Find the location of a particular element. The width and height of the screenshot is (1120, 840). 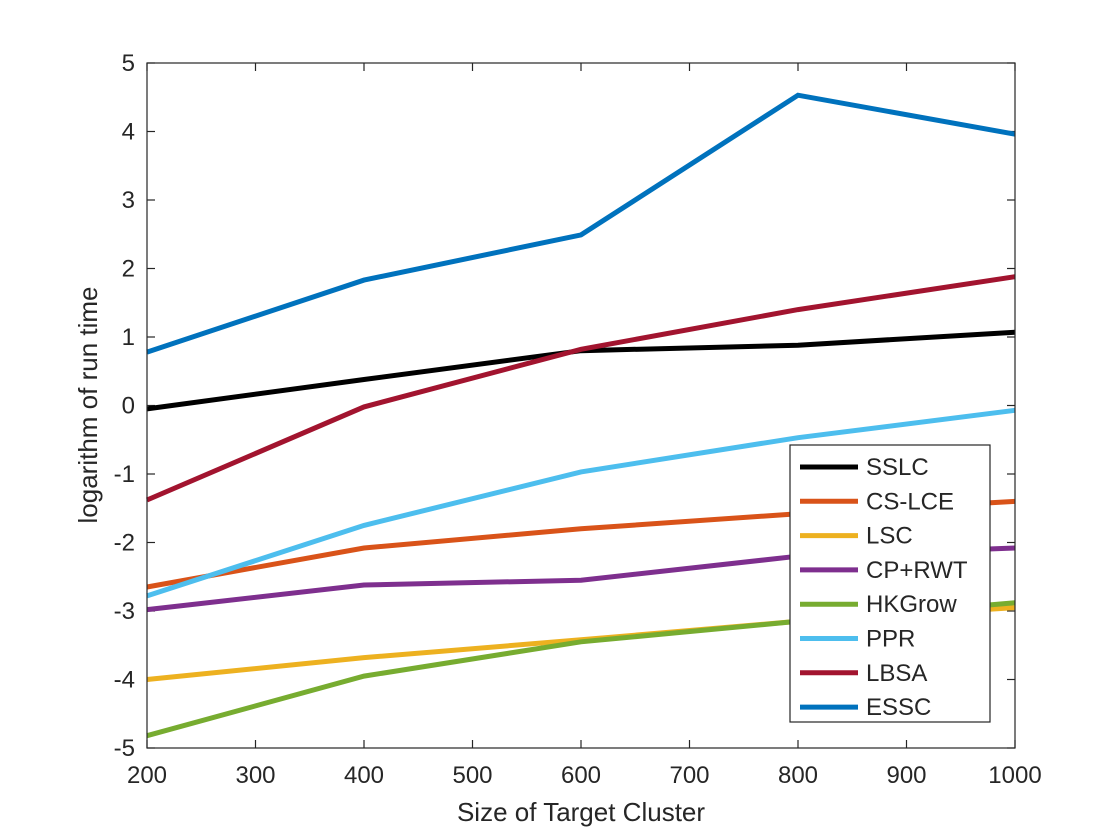

legend-label-sslc: SSLC is located at coordinates (897, 467).